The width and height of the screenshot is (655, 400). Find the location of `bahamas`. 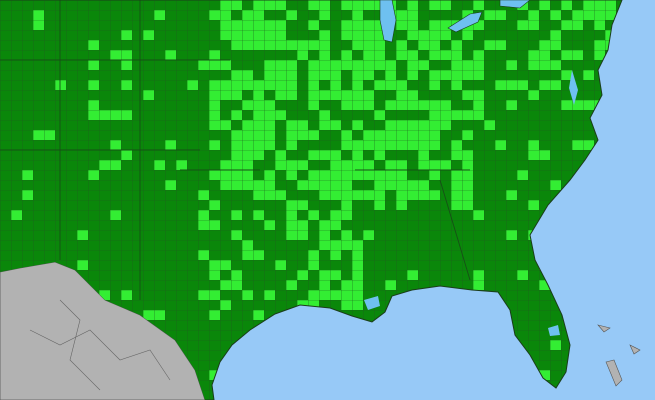

bahamas is located at coordinates (619, 355).